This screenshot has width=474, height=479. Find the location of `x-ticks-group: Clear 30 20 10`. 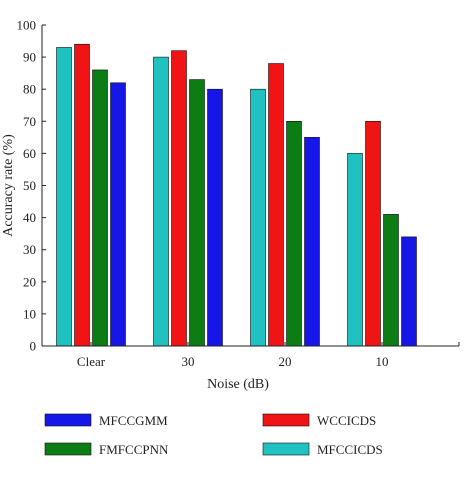

x-ticks-group: Clear 30 20 10 is located at coordinates (268, 355).